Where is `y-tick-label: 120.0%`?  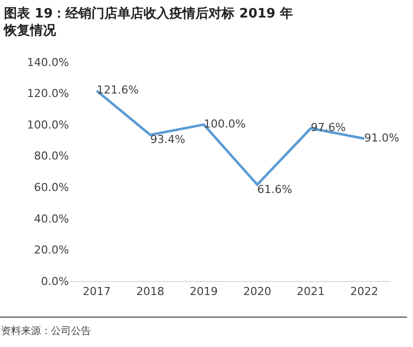
y-tick-label: 120.0% is located at coordinates (48, 93).